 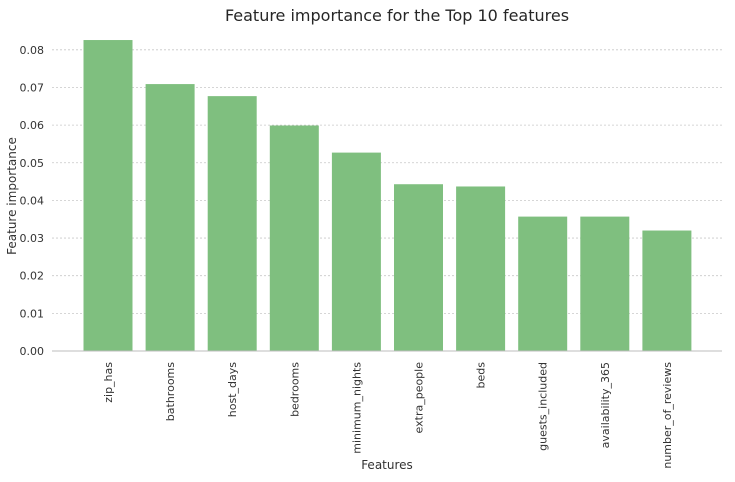 I want to click on y-tick-label: 0.04, so click(x=32, y=200).